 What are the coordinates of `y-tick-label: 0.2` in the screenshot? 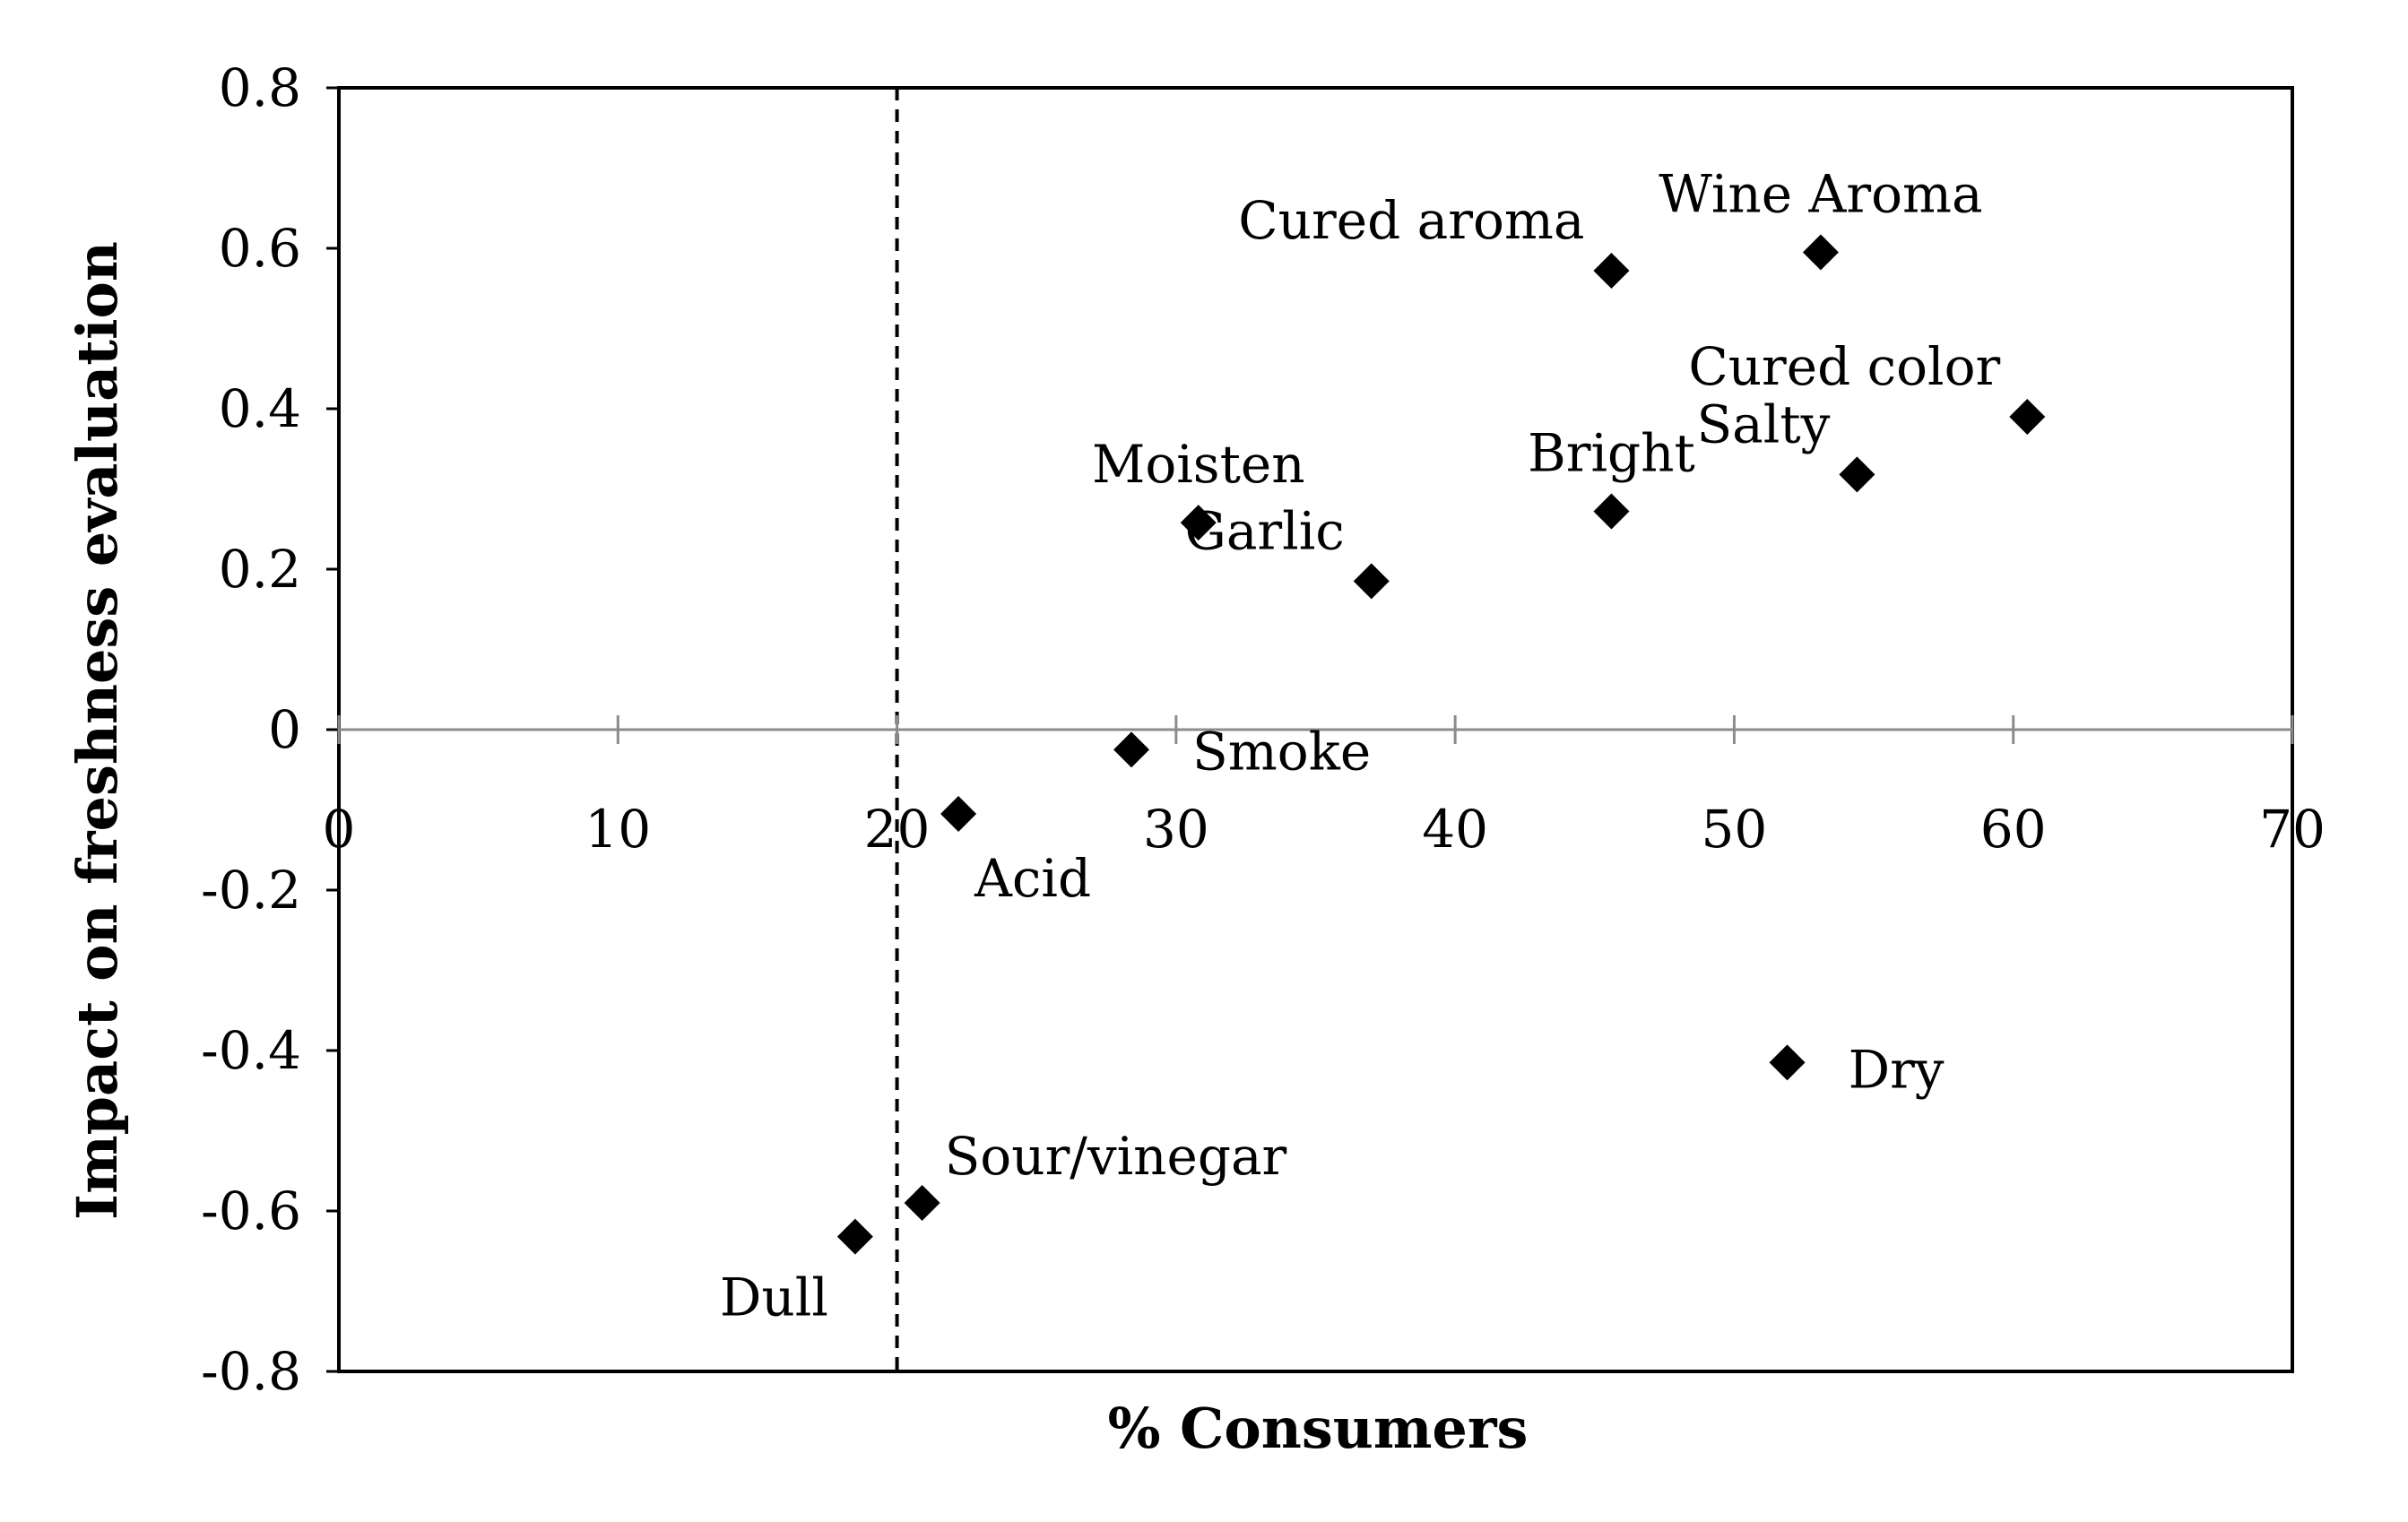 It's located at (260, 570).